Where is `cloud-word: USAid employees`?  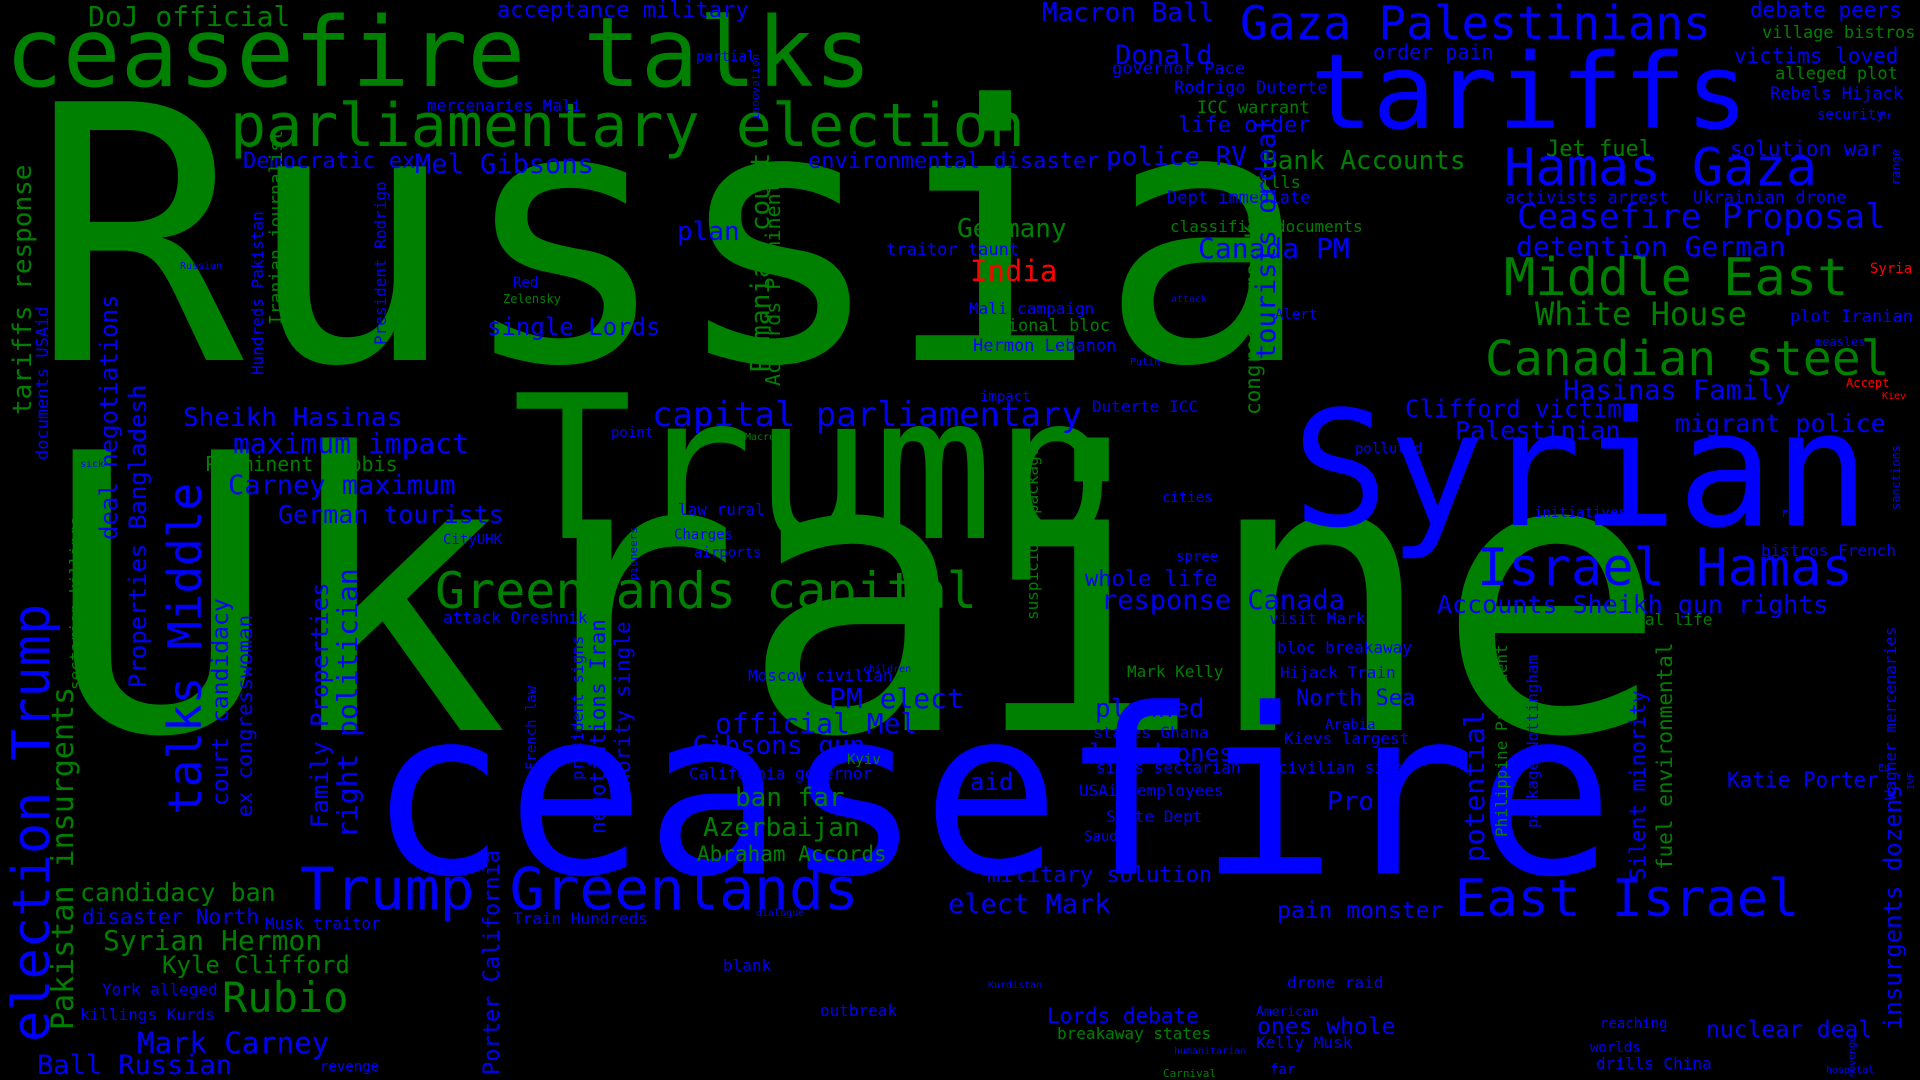 cloud-word: USAid employees is located at coordinates (1151, 790).